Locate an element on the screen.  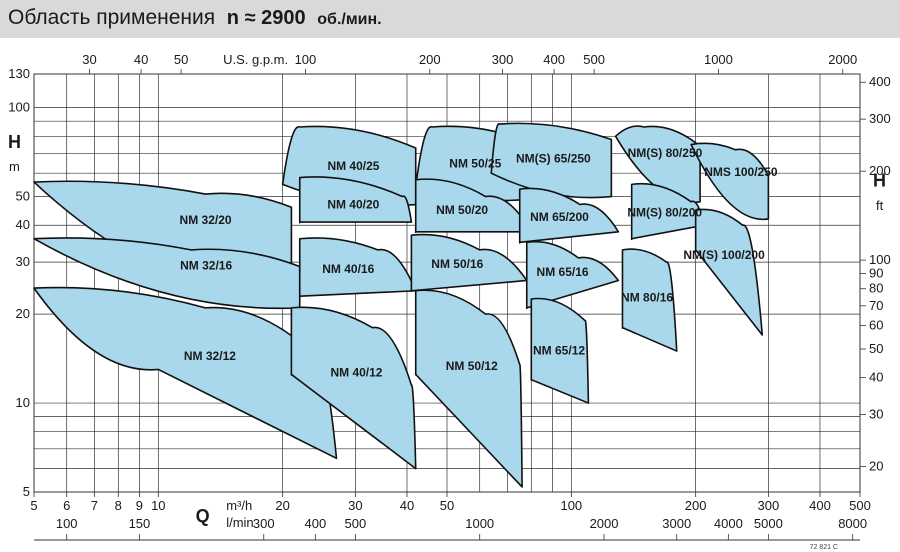
h-ft-tick-label: 90 is located at coordinates (876, 273).